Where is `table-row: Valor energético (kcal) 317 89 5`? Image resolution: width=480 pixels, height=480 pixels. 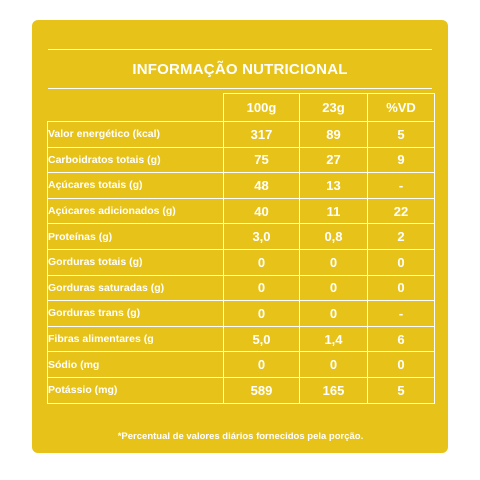 table-row: Valor energético (kcal) 317 89 5 is located at coordinates (241, 134).